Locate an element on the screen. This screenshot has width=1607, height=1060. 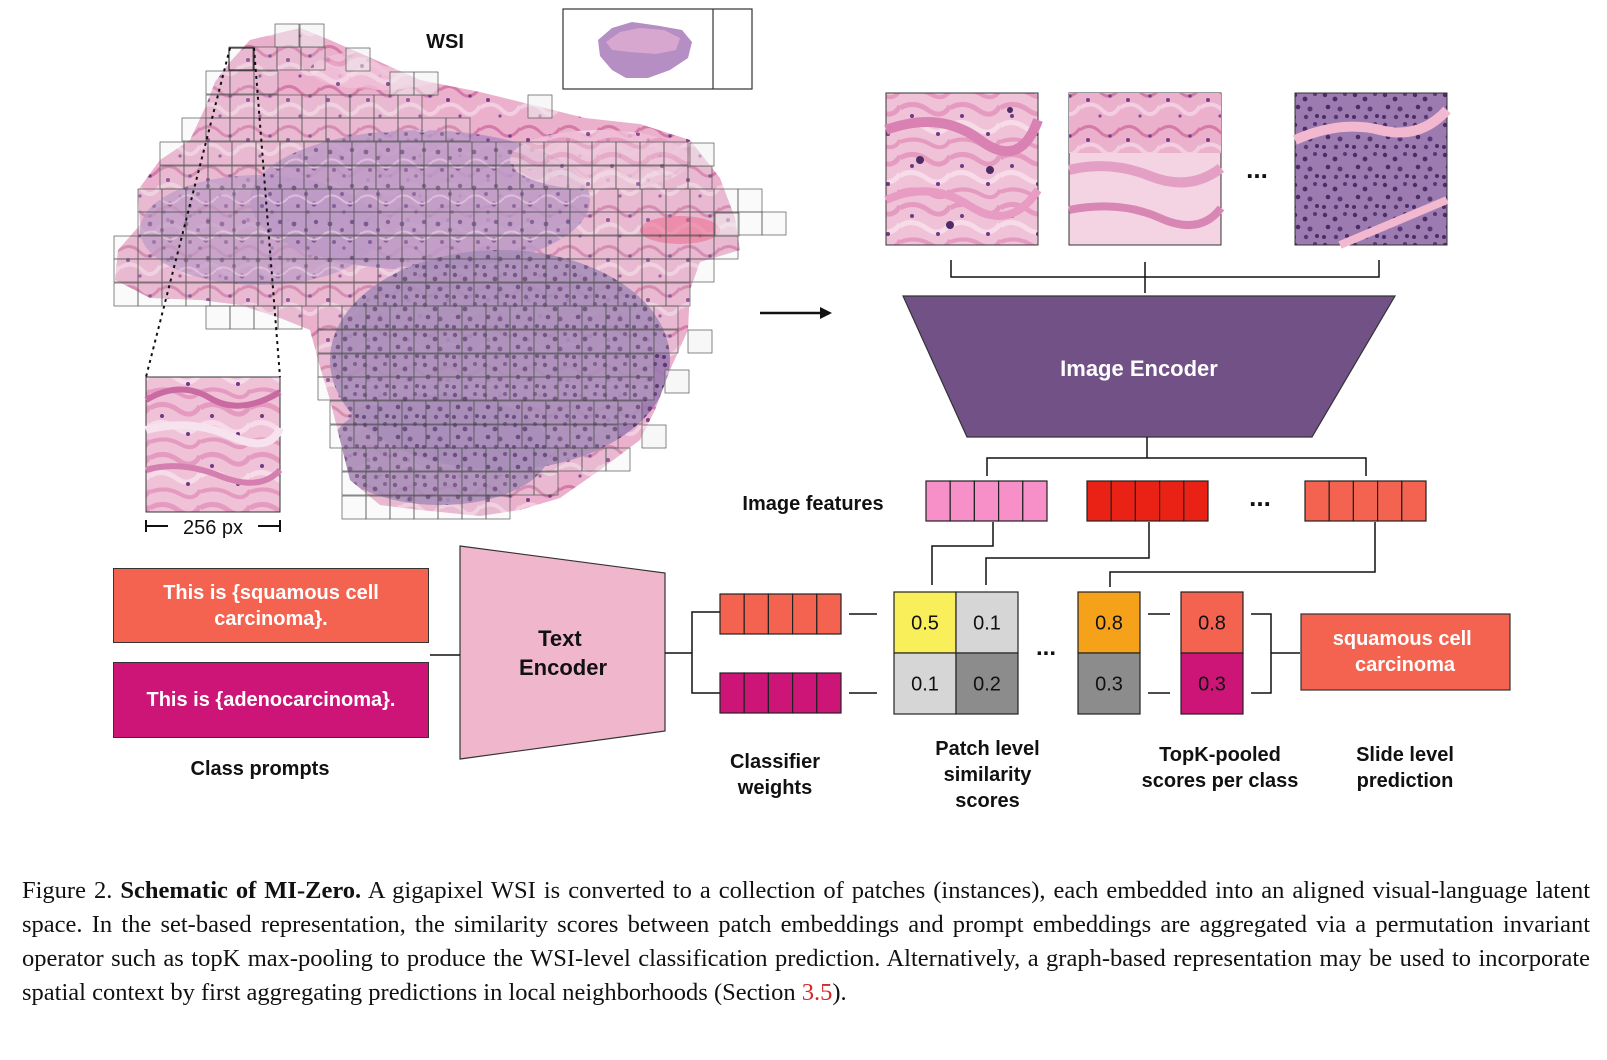
scale-bar-label: 256 px is located at coordinates (213, 528).